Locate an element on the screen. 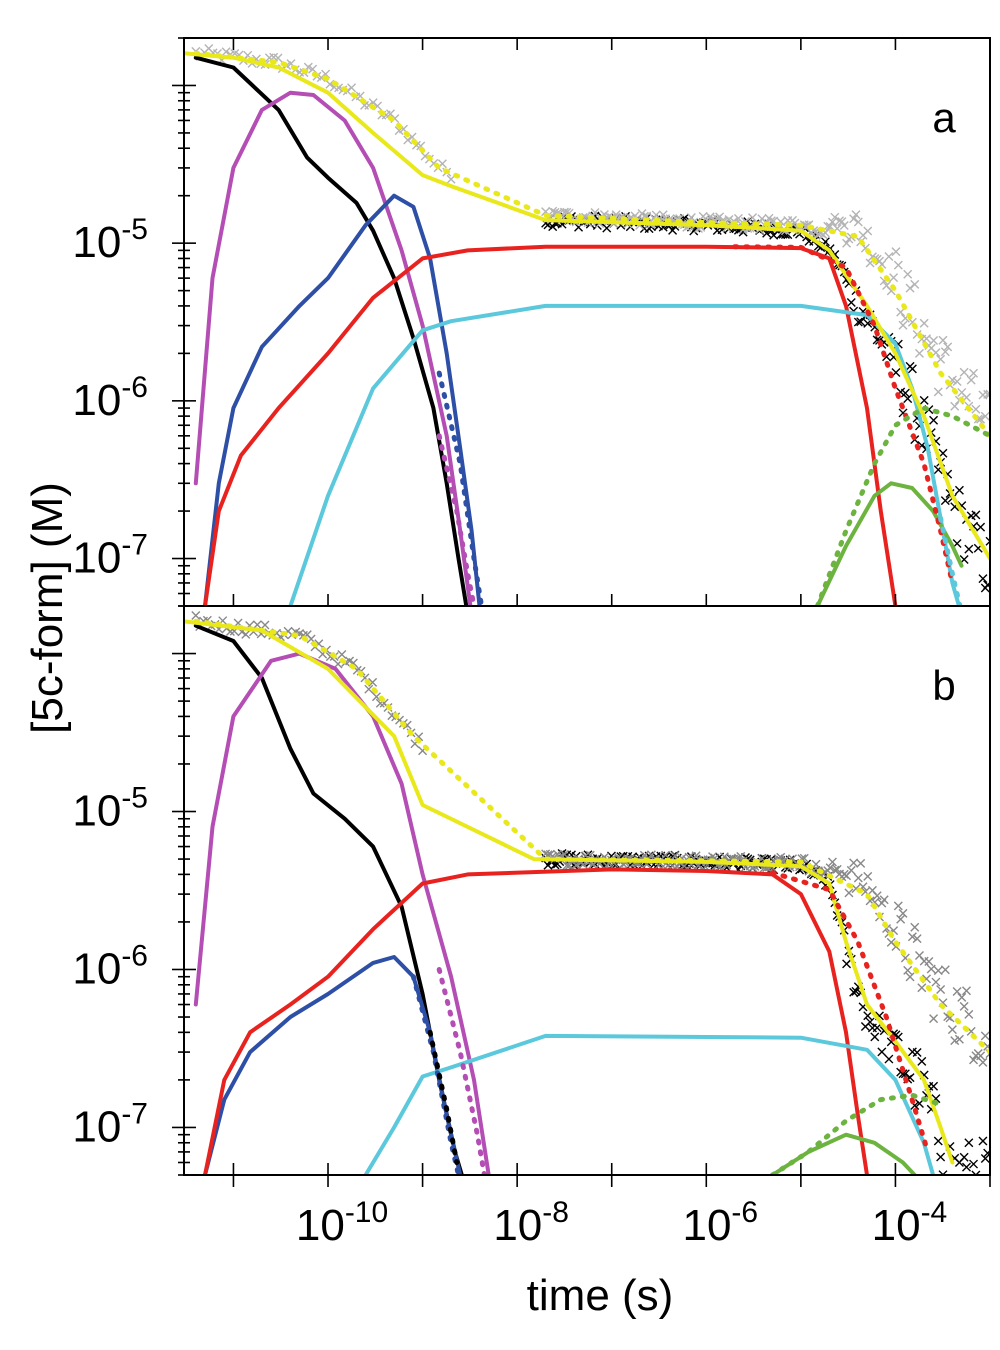 This screenshot has width=1000, height=1350. y-tick-label: 10⁻⁷ is located at coordinates (110, 556).